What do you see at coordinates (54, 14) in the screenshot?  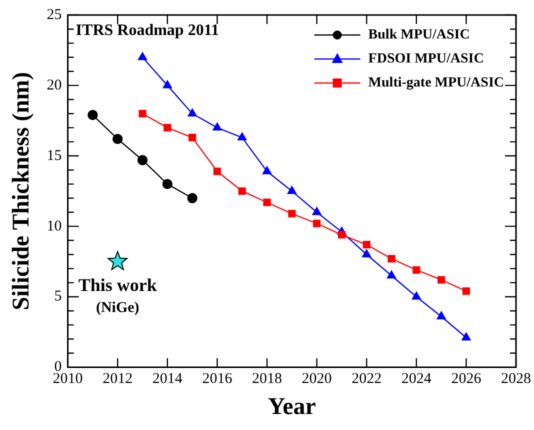 I see `y-tick-label: 25` at bounding box center [54, 14].